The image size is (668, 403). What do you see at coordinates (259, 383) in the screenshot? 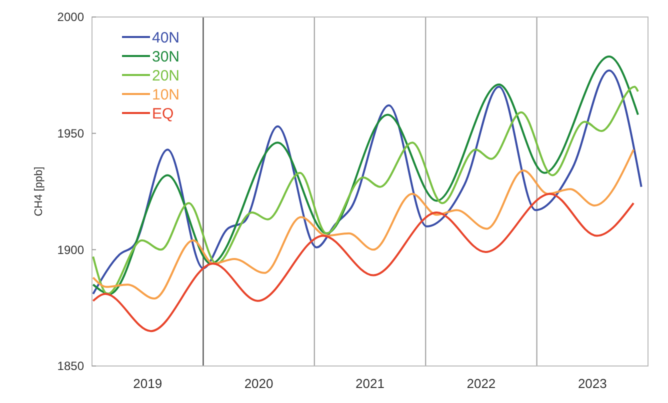
I see `x-tick-label: 2020` at bounding box center [259, 383].